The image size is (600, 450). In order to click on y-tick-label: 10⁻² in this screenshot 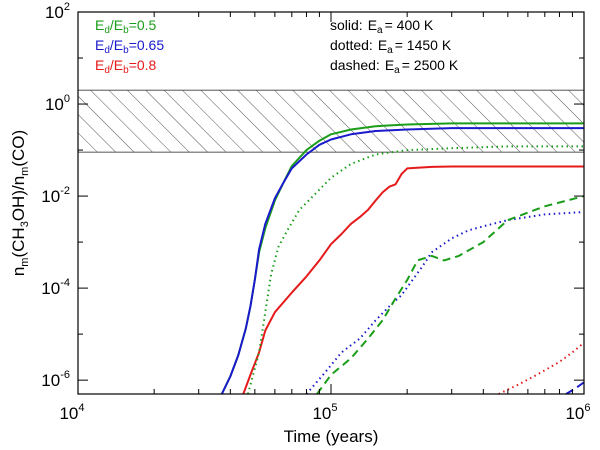, I will do `click(55, 195)`.